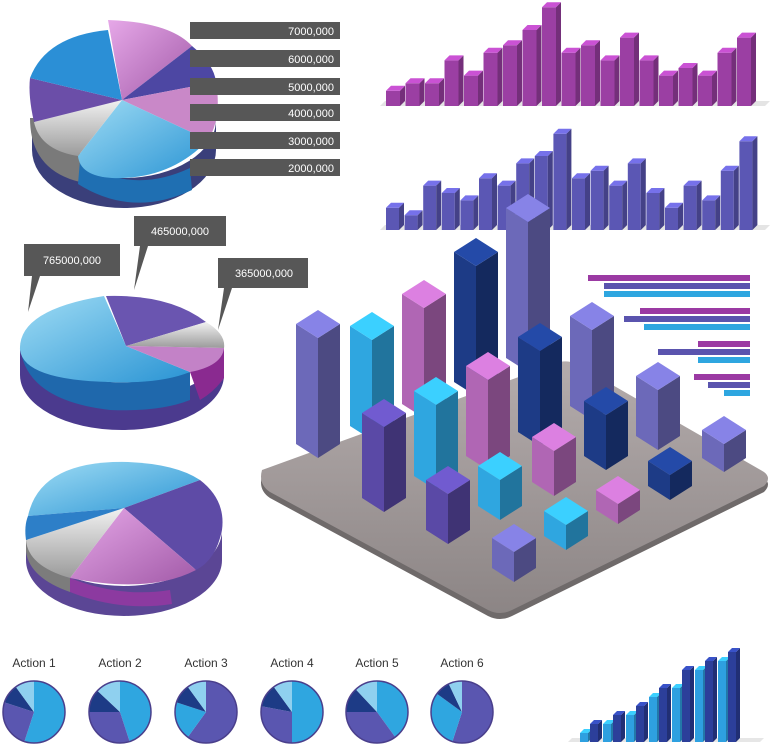 Image resolution: width=778 pixels, height=747 pixels. What do you see at coordinates (669, 335) in the screenshot?
I see `horizontal-bar-chart` at bounding box center [669, 335].